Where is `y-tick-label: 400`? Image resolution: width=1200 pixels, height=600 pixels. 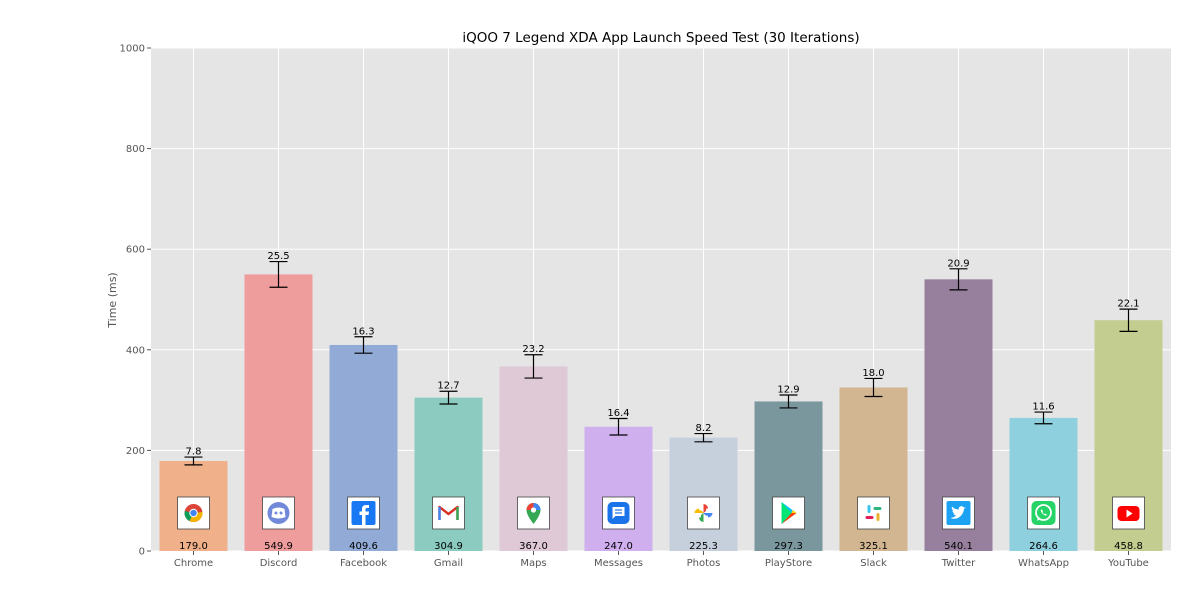
y-tick-label: 400 is located at coordinates (135, 350).